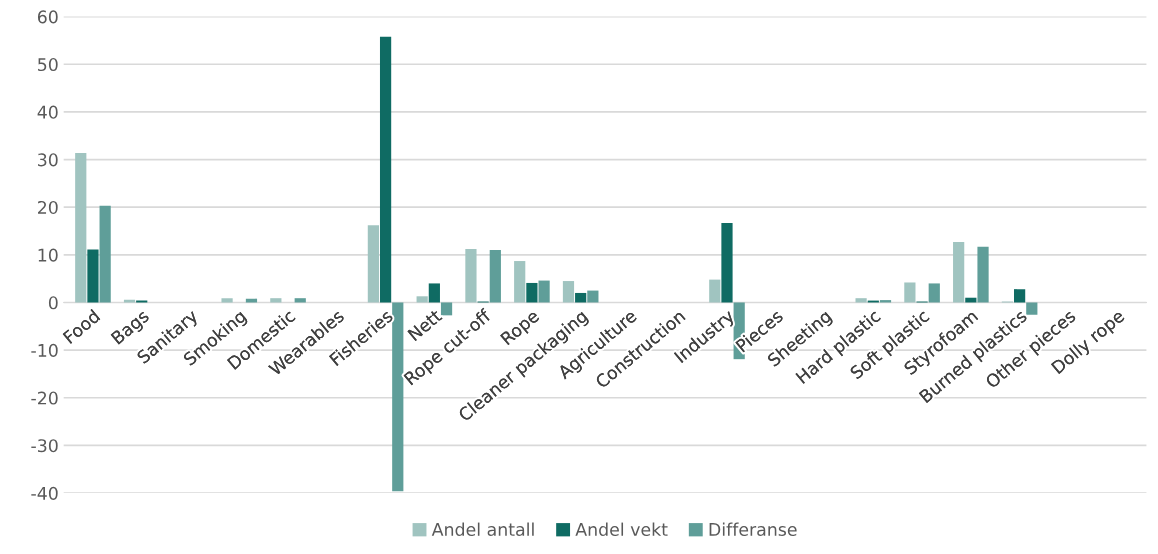 This screenshot has height=554, width=1158. I want to click on y-tick-label: -40, so click(44, 493).